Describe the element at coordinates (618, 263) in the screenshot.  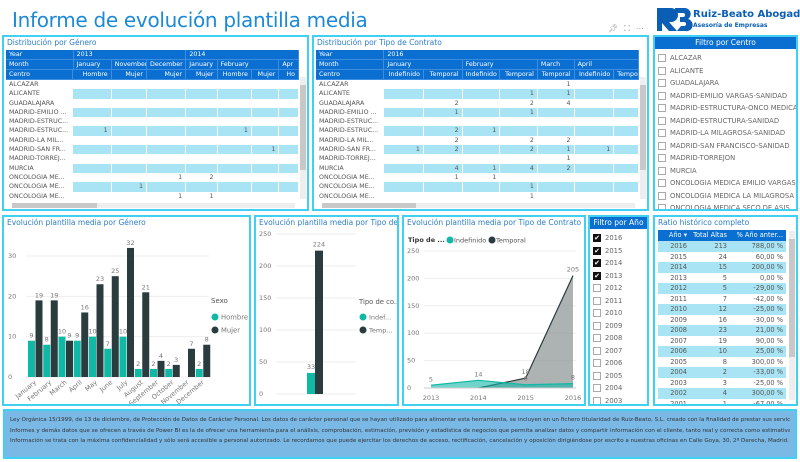
I see `slicer-item: ✔ 2014` at that location.